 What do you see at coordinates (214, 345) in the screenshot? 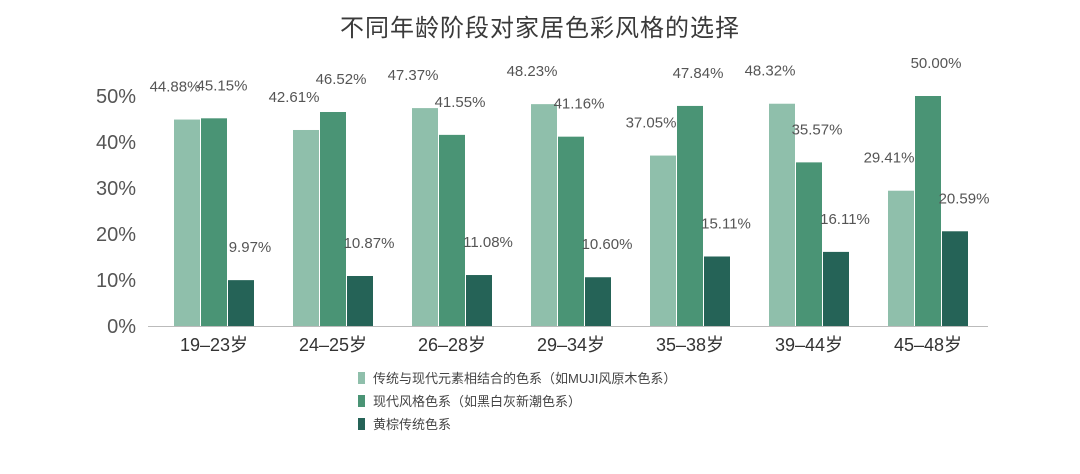
I see `x-tick-label: 19–23岁` at bounding box center [214, 345].